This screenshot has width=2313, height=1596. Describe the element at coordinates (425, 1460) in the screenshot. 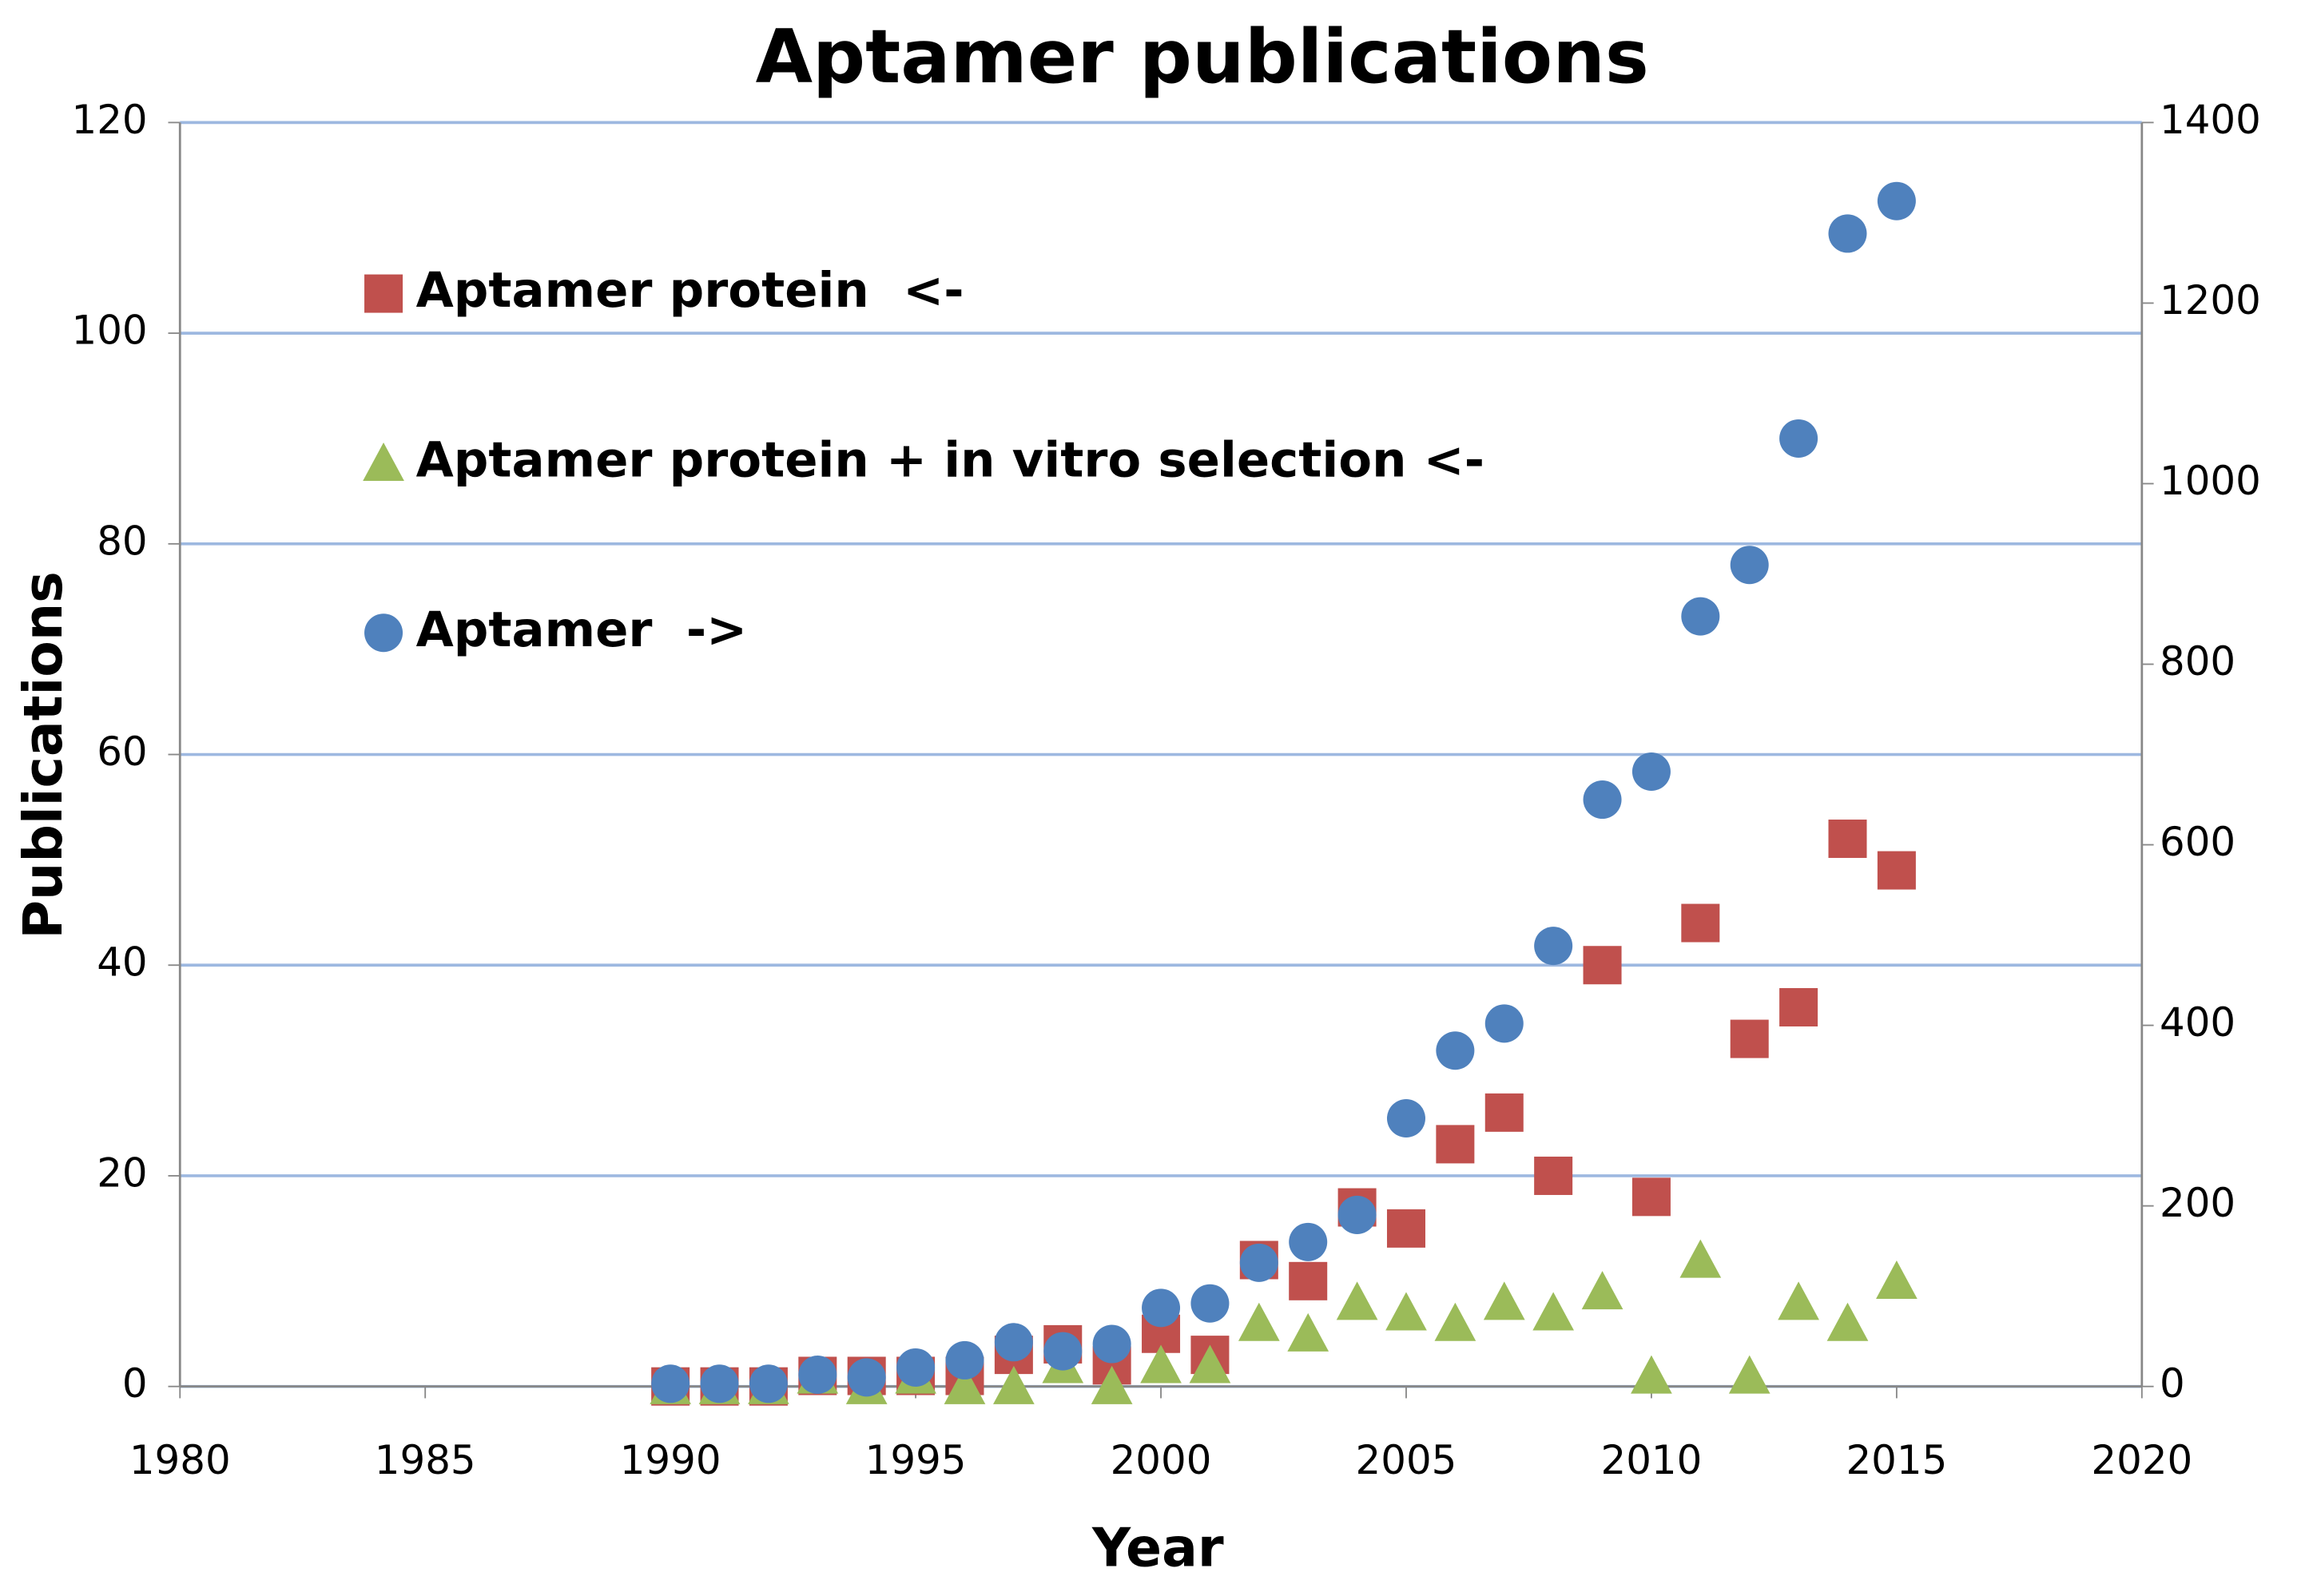

I see `x-tick-label: 1985` at that location.